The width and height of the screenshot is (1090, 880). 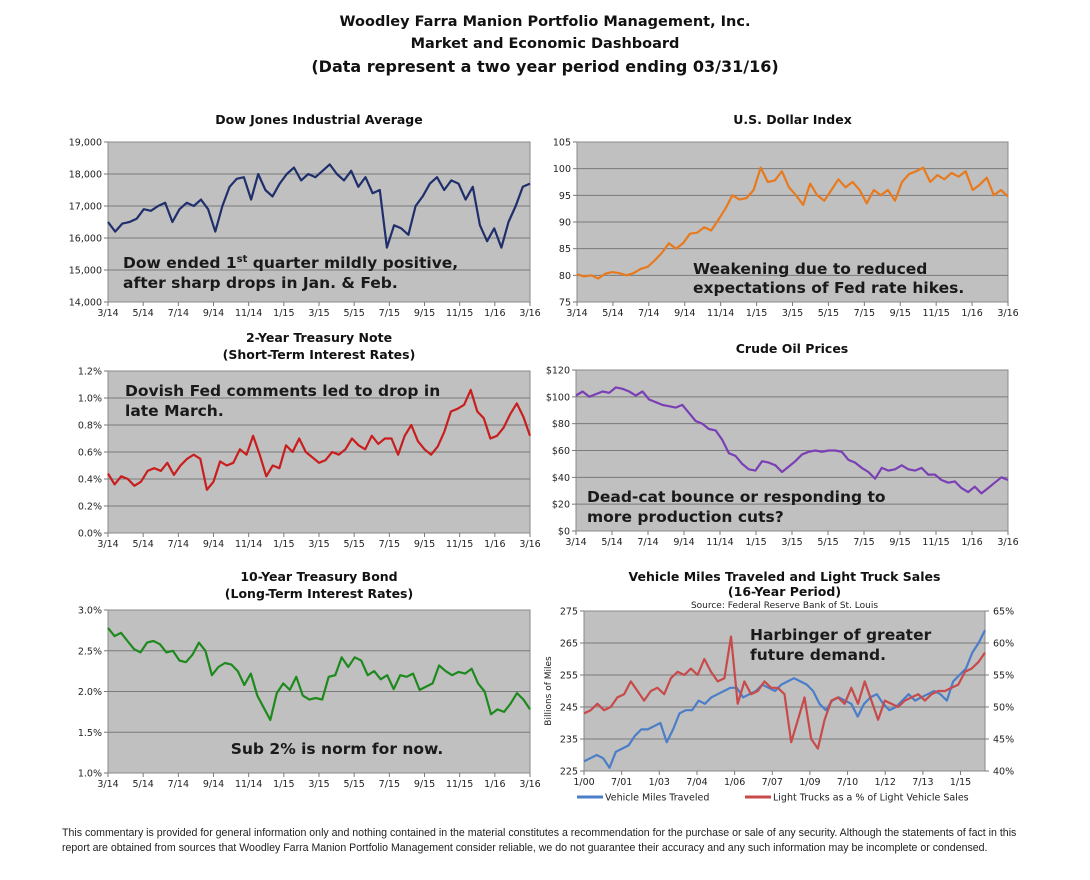 What do you see at coordinates (561, 451) in the screenshot?
I see `y-tick-label: $60` at bounding box center [561, 451].